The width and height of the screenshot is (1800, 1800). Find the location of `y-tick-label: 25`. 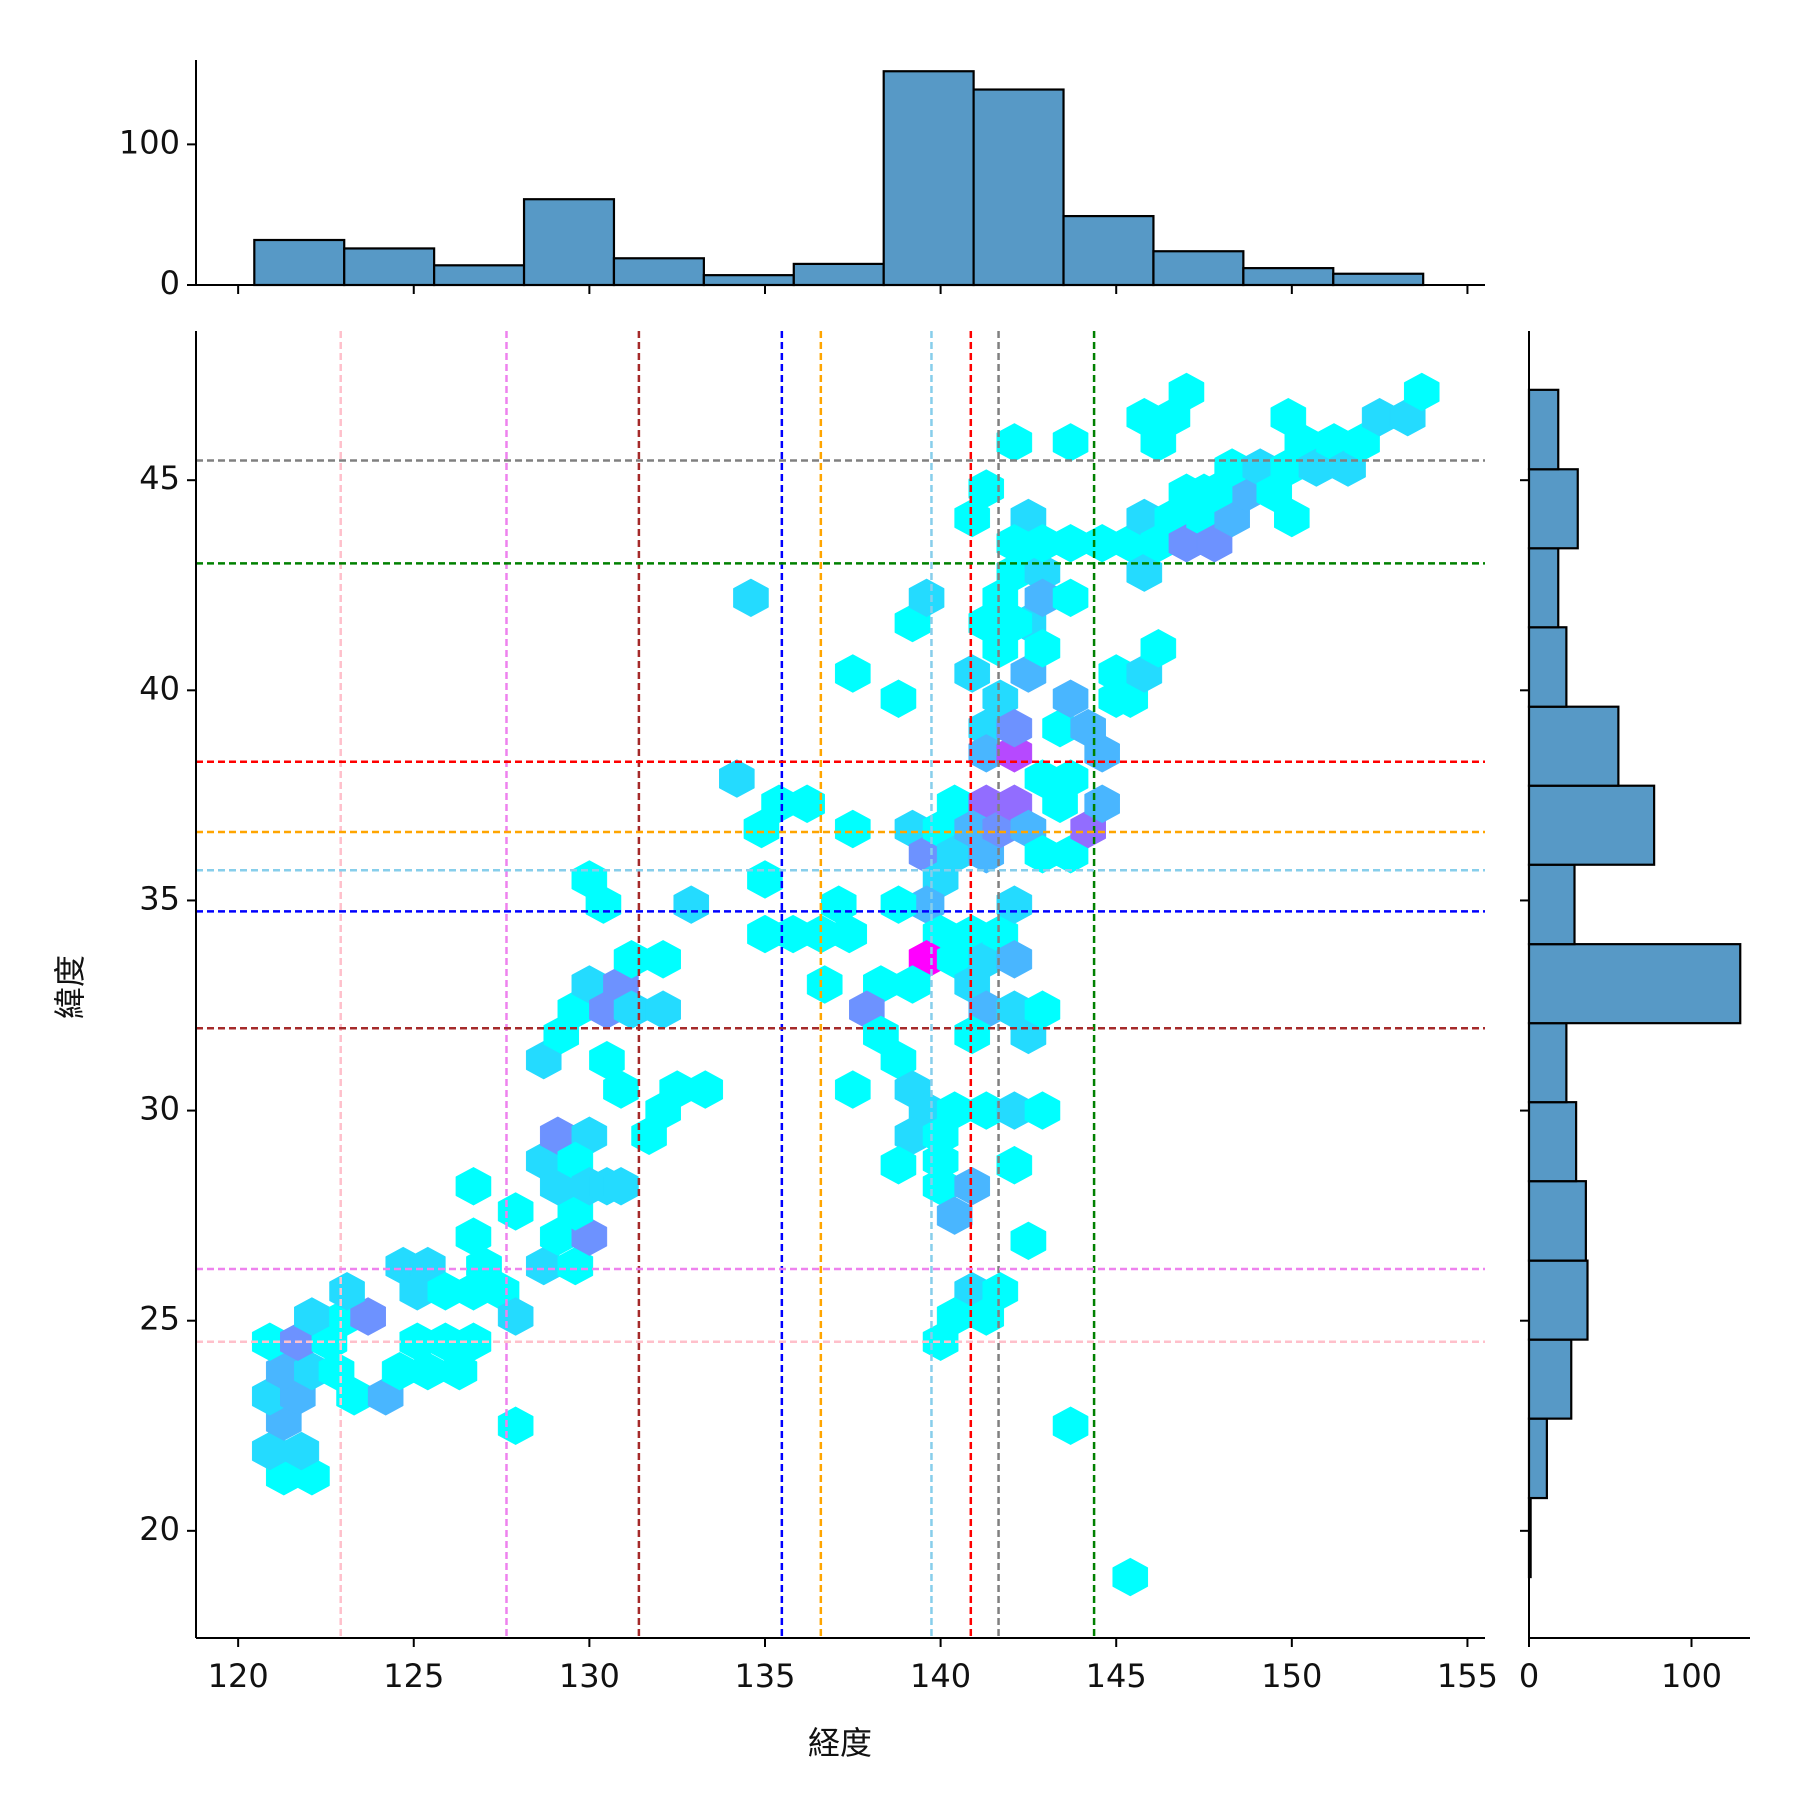

y-tick-label: 25 is located at coordinates (159, 1319).